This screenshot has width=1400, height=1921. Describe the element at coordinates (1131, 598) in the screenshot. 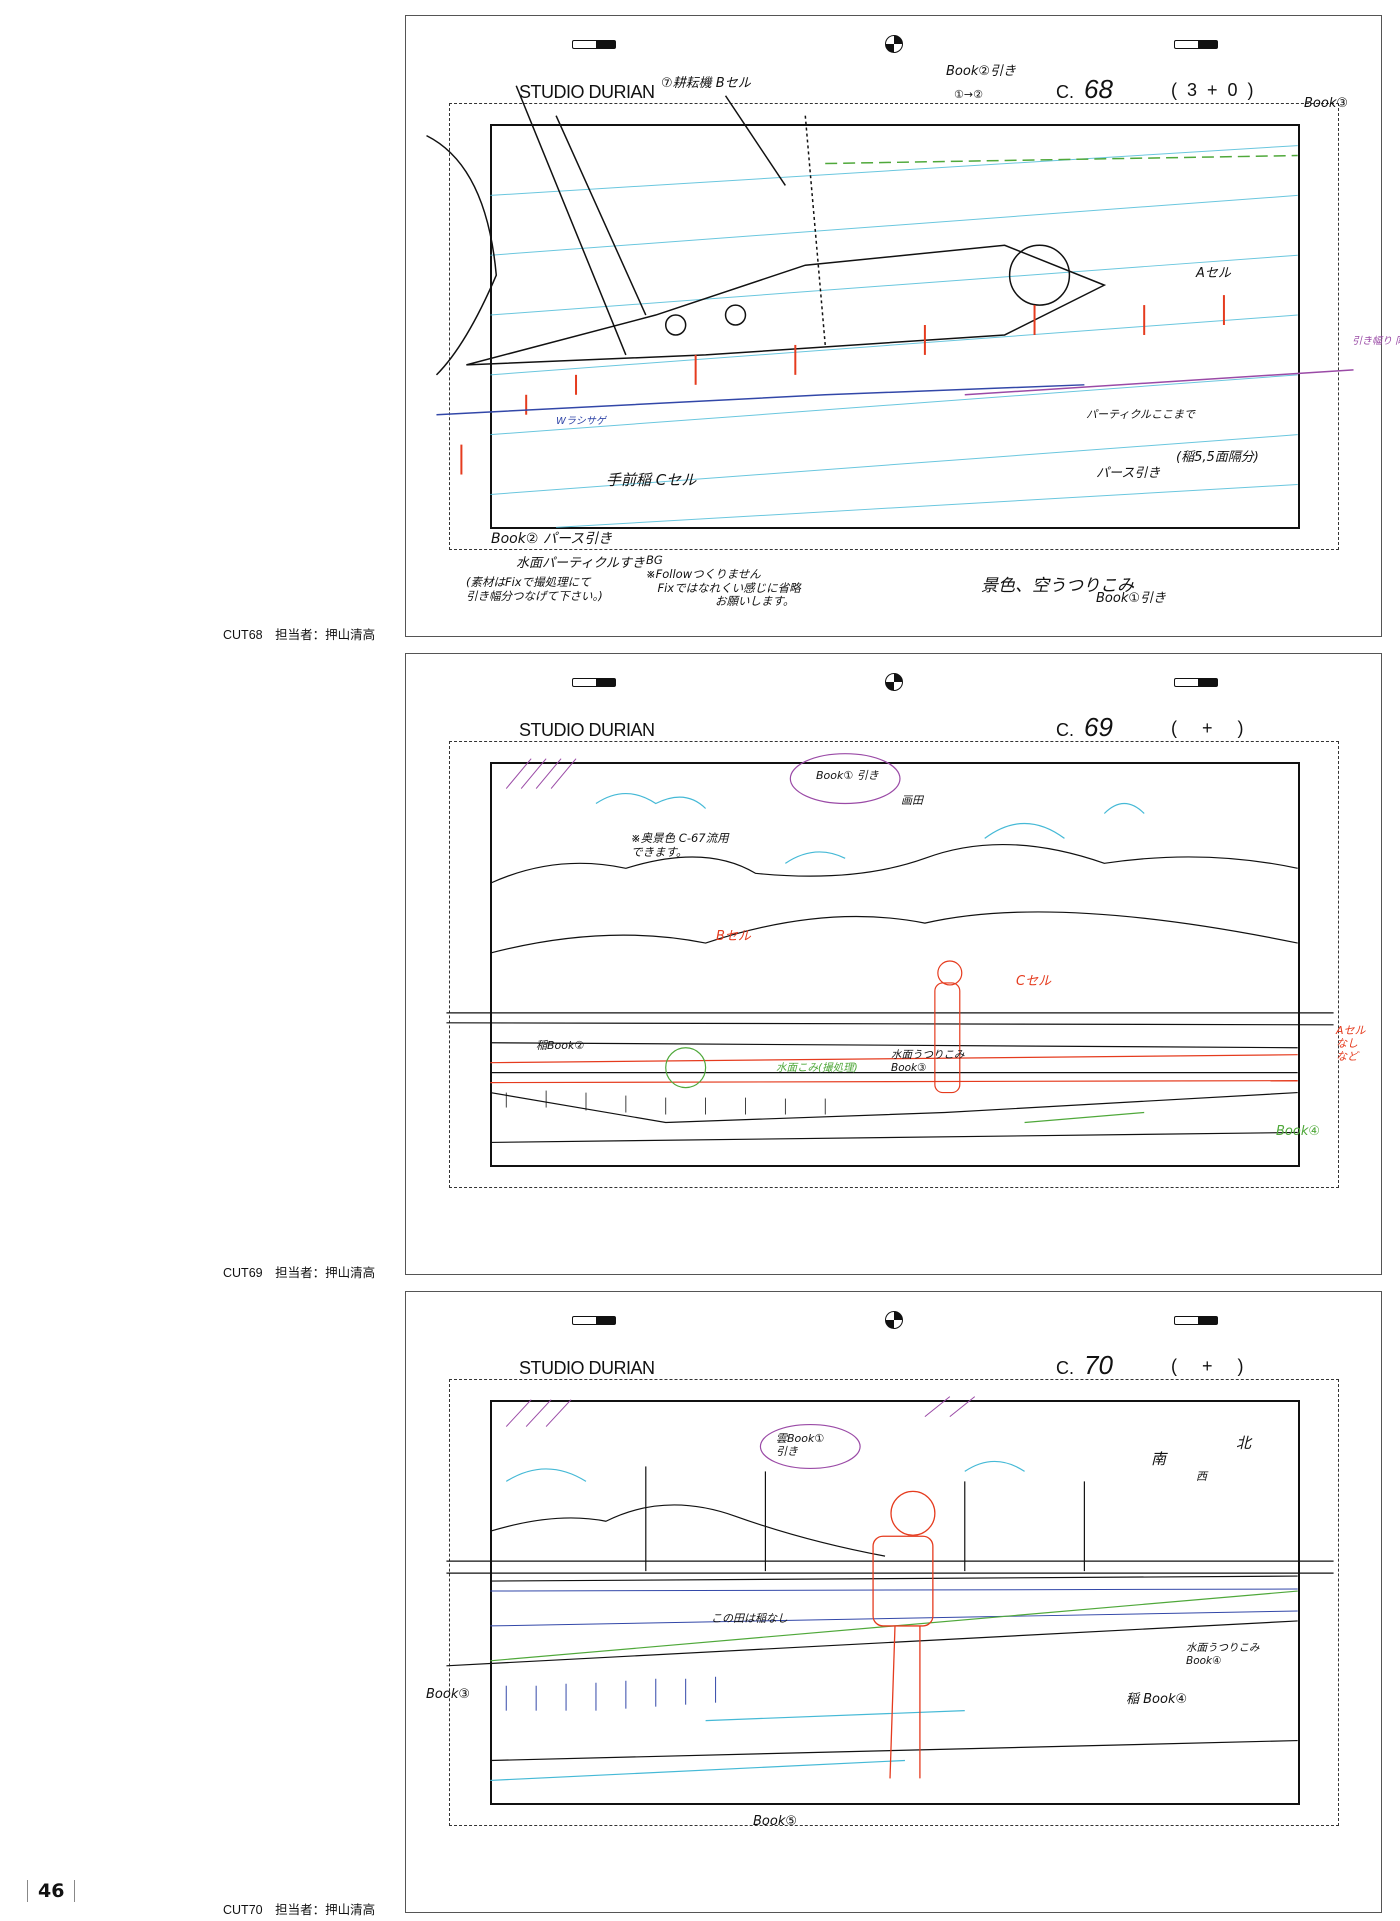

I see `note: Book①引き` at that location.